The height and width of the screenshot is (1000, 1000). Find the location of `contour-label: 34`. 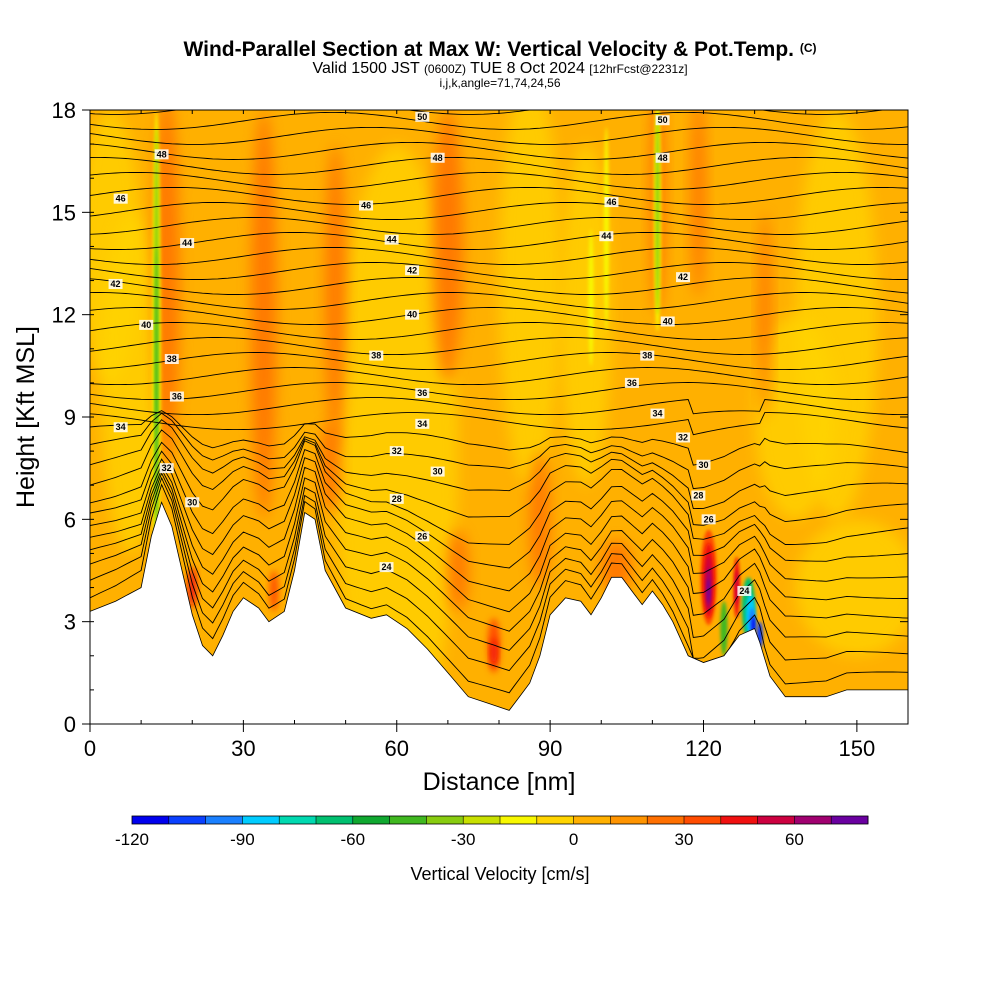

contour-label: 34 is located at coordinates (120, 427).